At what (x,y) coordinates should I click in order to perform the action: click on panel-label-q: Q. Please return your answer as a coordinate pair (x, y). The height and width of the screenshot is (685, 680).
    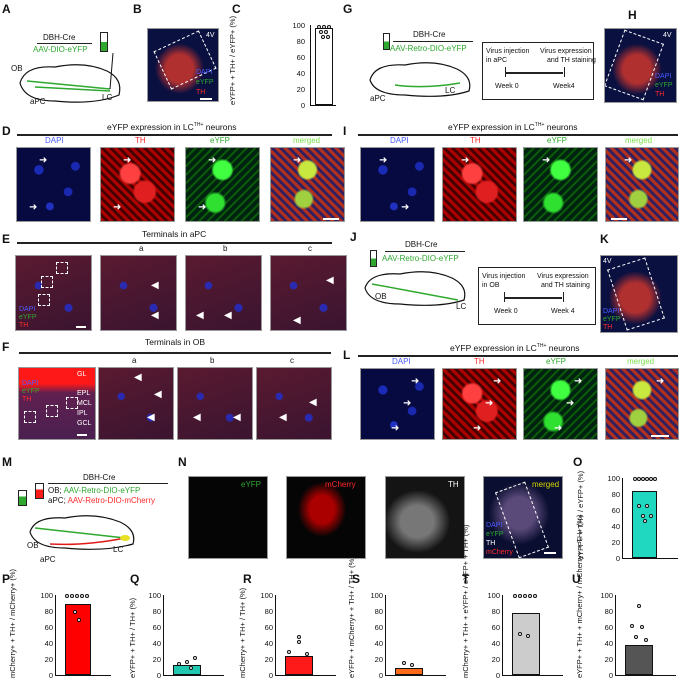
    Looking at the image, I should click on (135, 579).